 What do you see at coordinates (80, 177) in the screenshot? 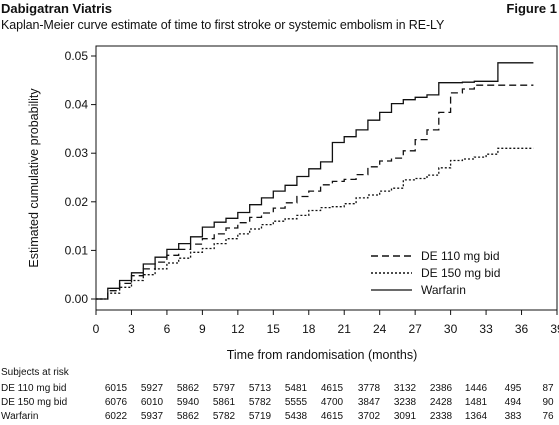
I see `y-axis: 0.00 0.01 0.02 0.03 0.04 0.05` at bounding box center [80, 177].